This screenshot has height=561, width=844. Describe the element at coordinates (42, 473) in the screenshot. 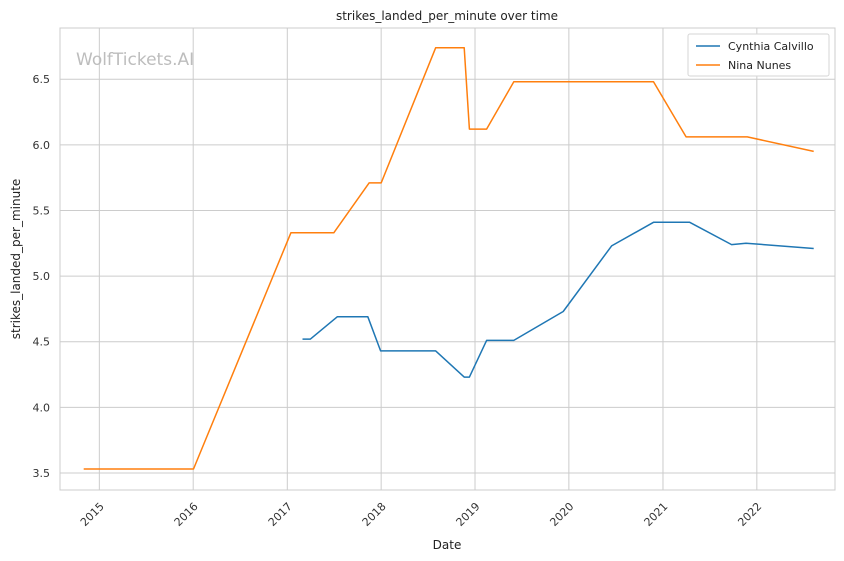

I see `y-tick-label: 3.5` at that location.